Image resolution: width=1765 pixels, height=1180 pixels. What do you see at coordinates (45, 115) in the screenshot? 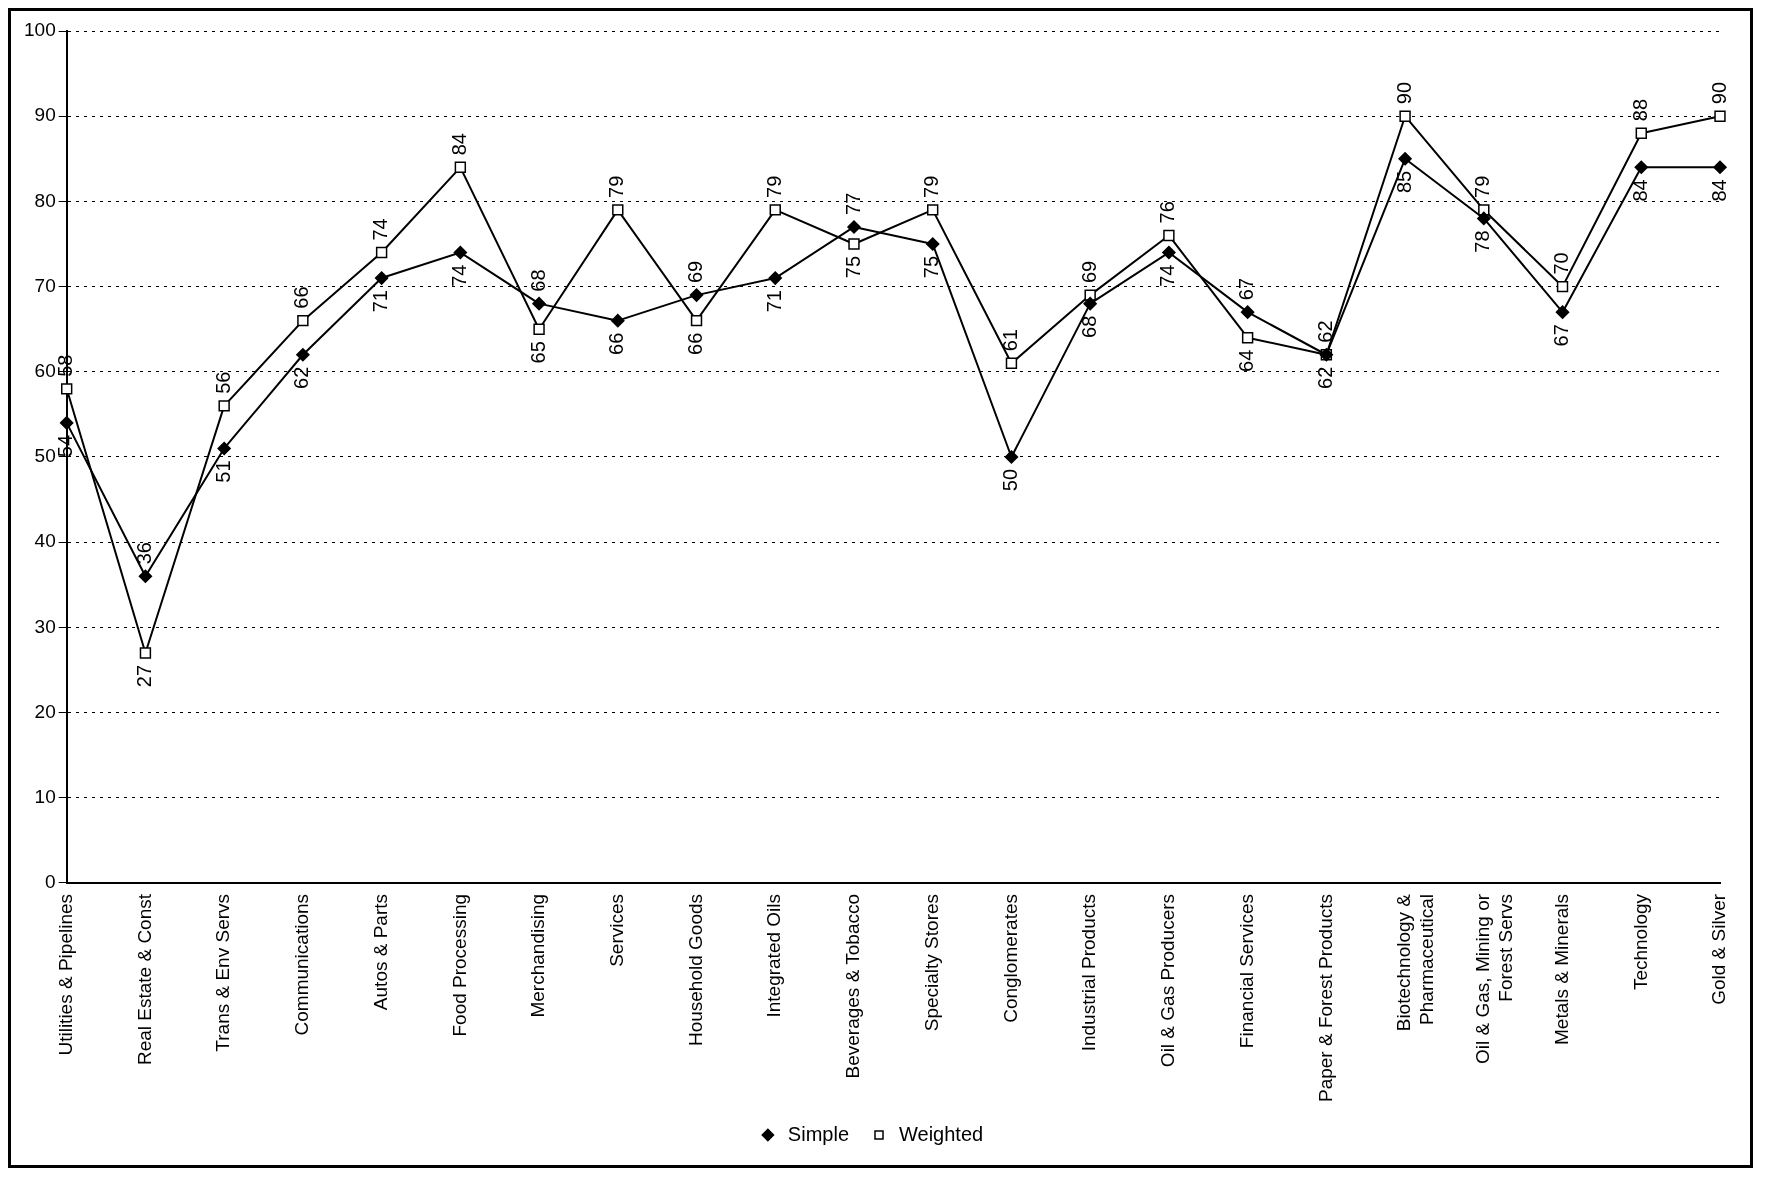
I see `y-tick-label: 90` at bounding box center [45, 115].